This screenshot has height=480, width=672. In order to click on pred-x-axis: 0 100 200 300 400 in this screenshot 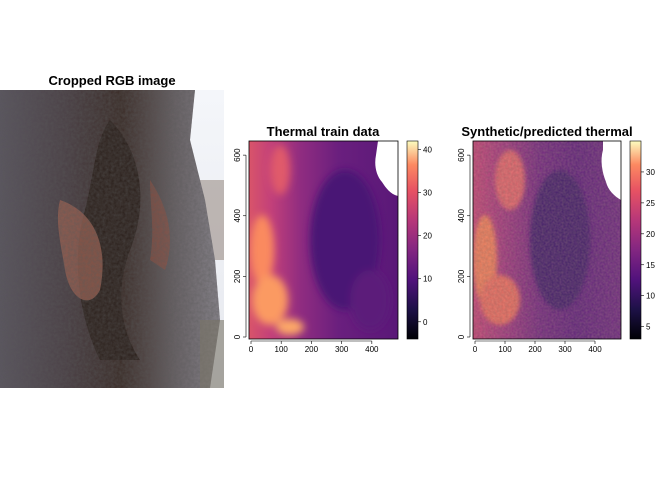, I will do `click(537, 347)`.